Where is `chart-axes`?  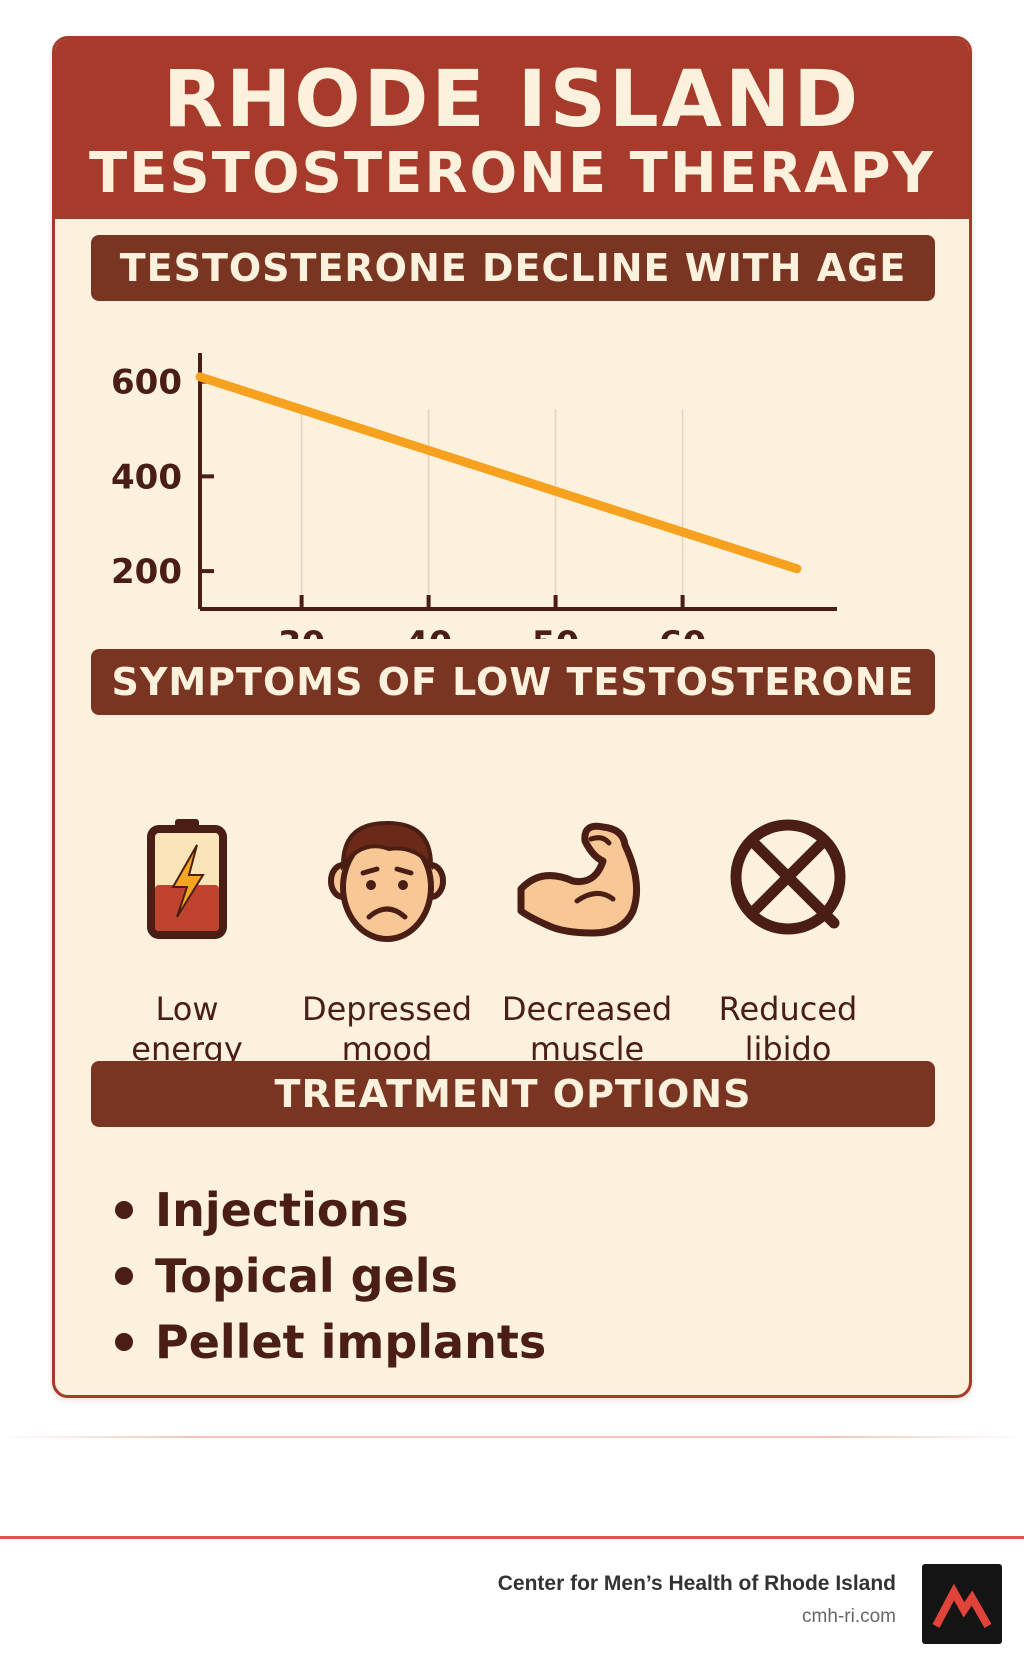 chart-axes is located at coordinates (517, 482).